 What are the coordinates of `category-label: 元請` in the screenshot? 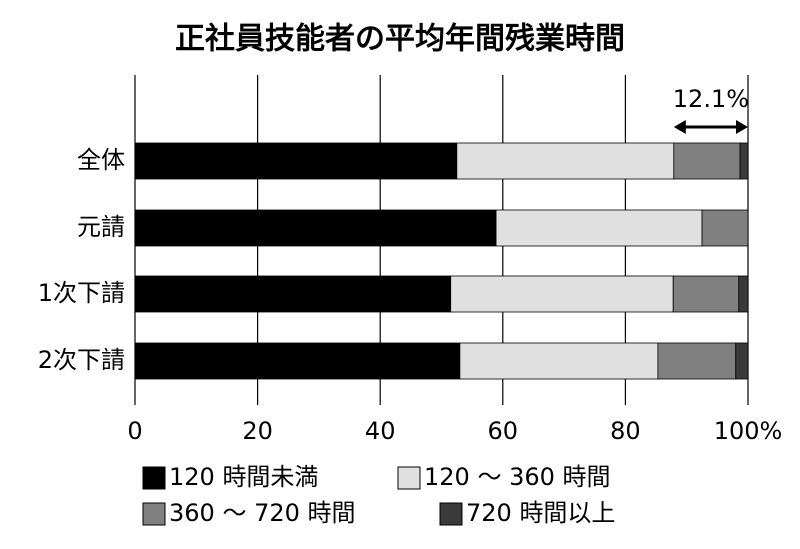 It's located at (101, 227).